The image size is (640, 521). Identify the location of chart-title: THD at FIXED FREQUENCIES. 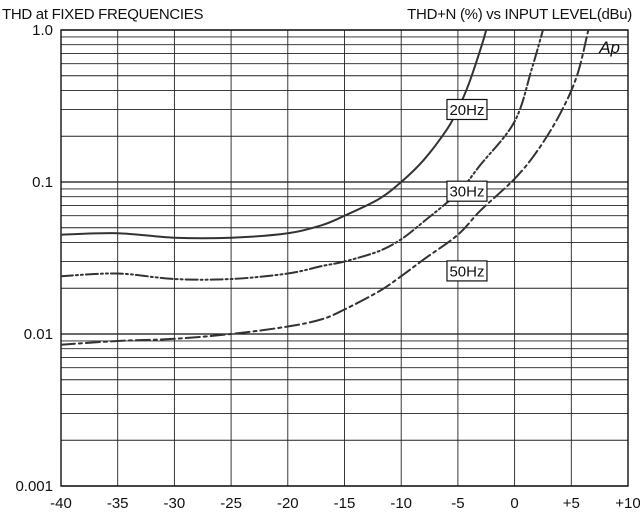
(103, 14).